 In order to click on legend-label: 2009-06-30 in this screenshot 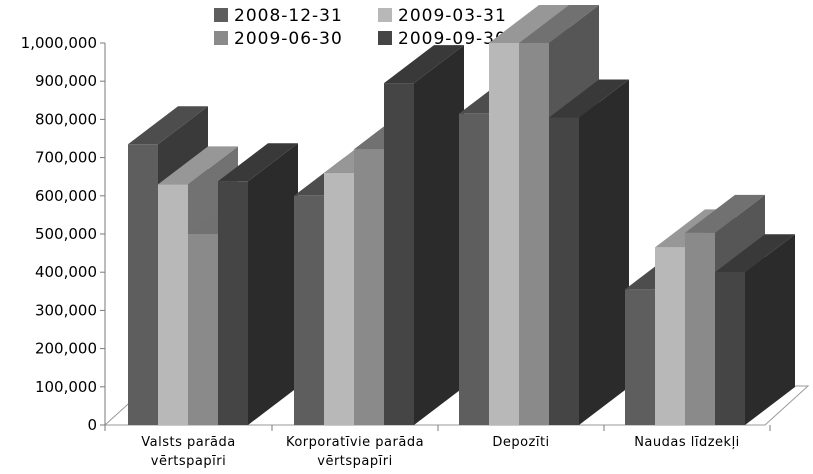, I will do `click(288, 39)`.